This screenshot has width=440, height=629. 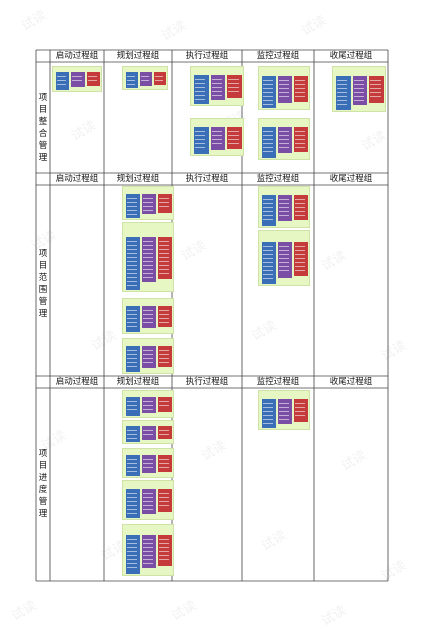 What do you see at coordinates (278, 56) in the screenshot?
I see `header-cell-monitoring: 监控过程组` at bounding box center [278, 56].